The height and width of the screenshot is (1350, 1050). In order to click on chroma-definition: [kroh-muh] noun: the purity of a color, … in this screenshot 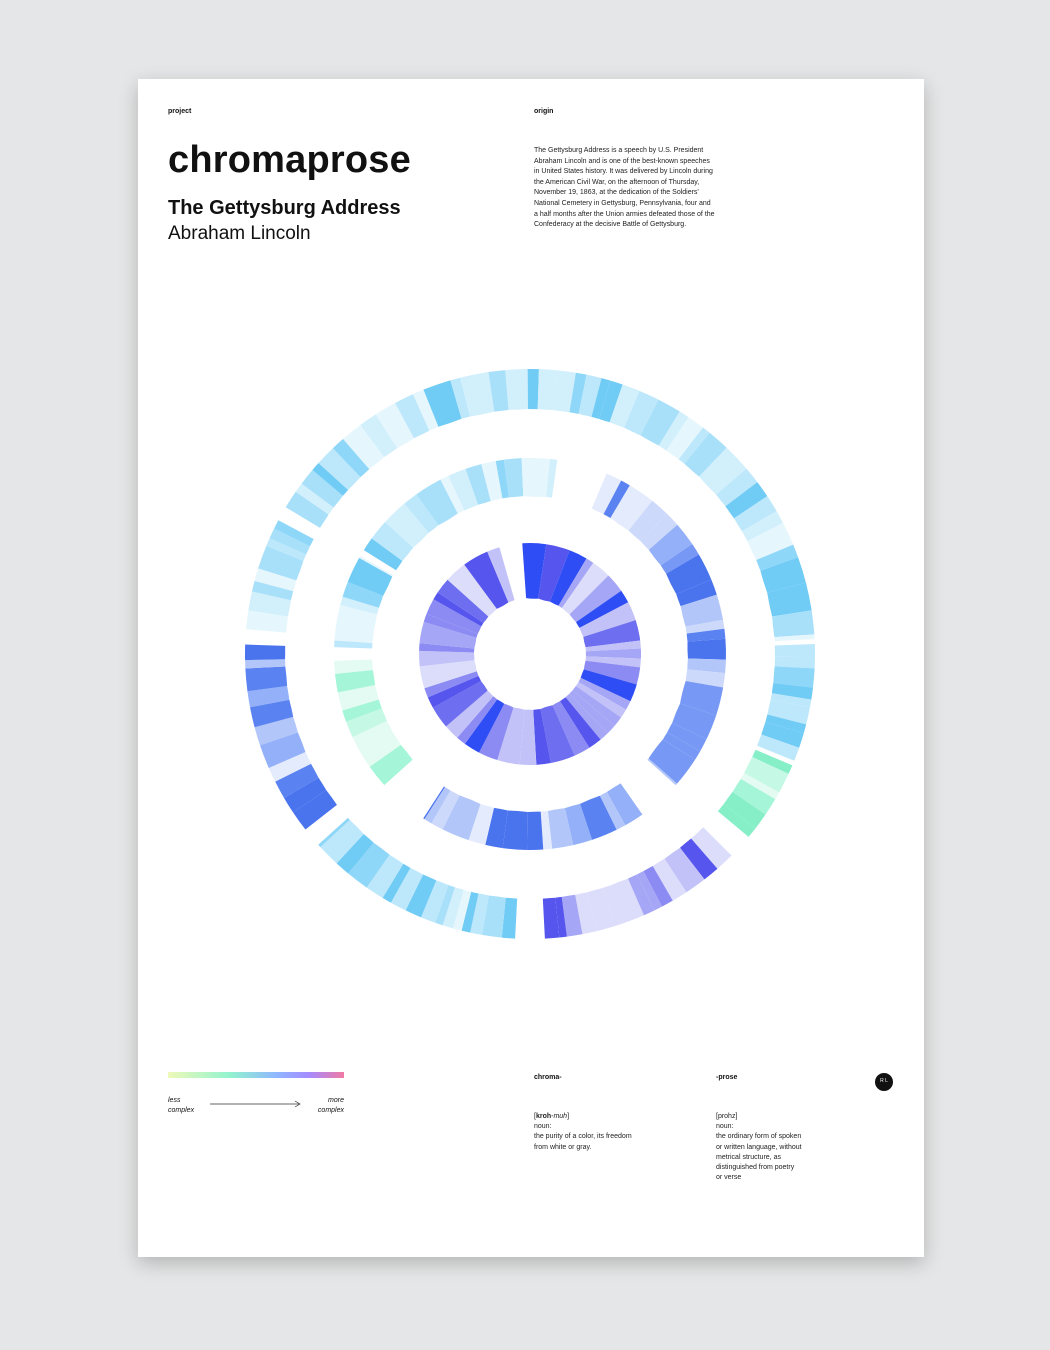, I will do `click(589, 1132)`.